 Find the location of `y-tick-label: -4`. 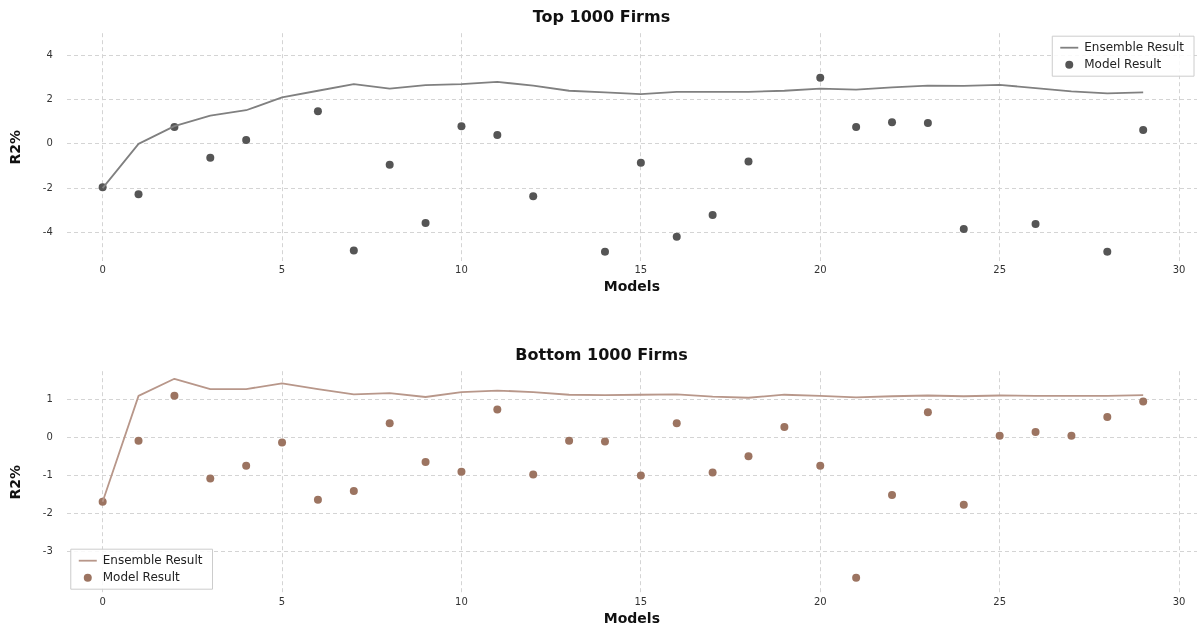

y-tick-label: -4 is located at coordinates (47, 232).